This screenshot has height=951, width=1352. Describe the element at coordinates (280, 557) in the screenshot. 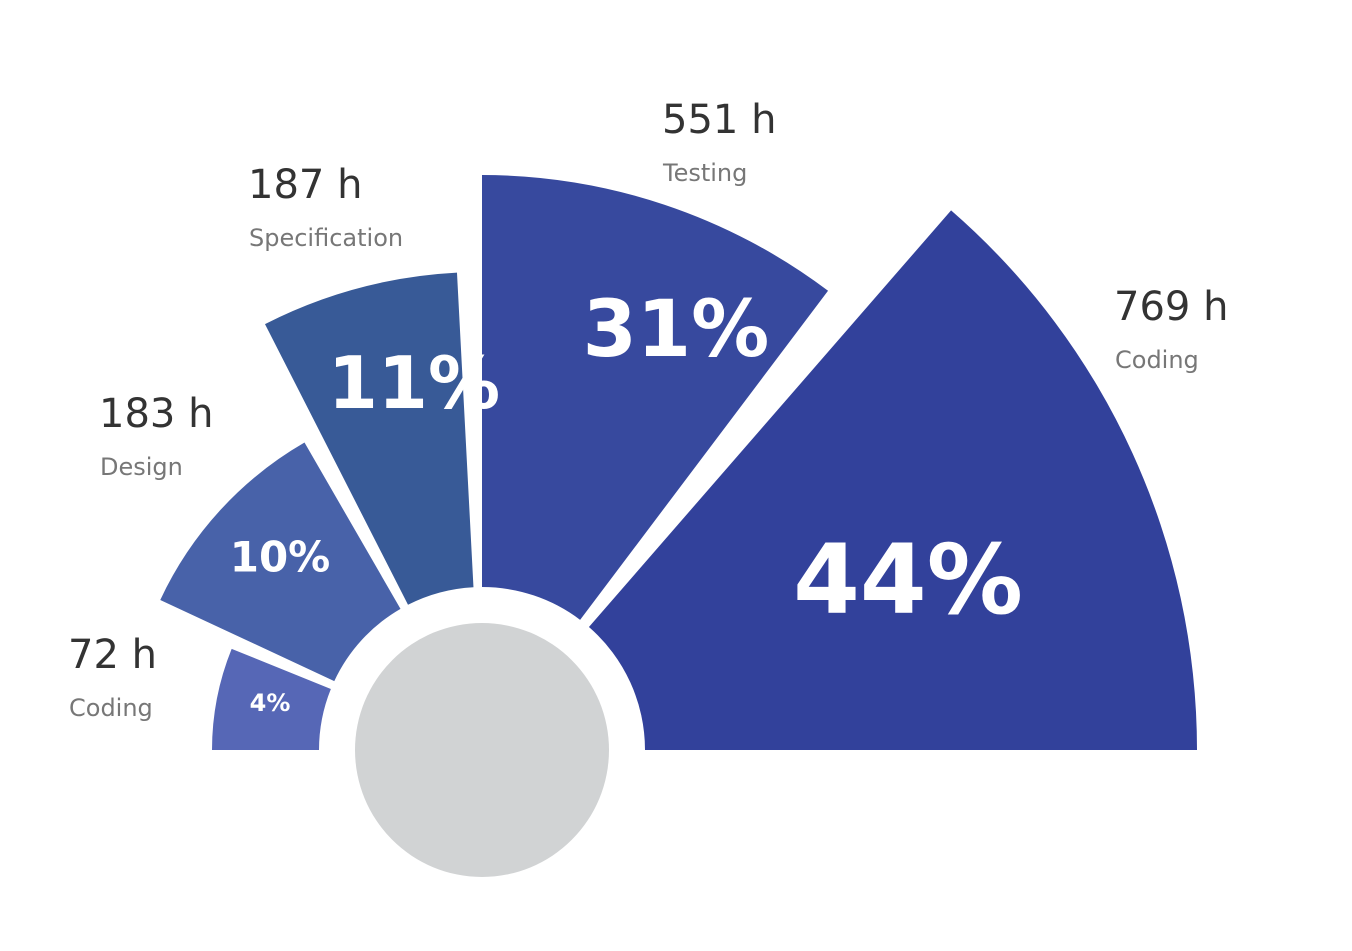

I see `percent-label-design: 10%` at that location.